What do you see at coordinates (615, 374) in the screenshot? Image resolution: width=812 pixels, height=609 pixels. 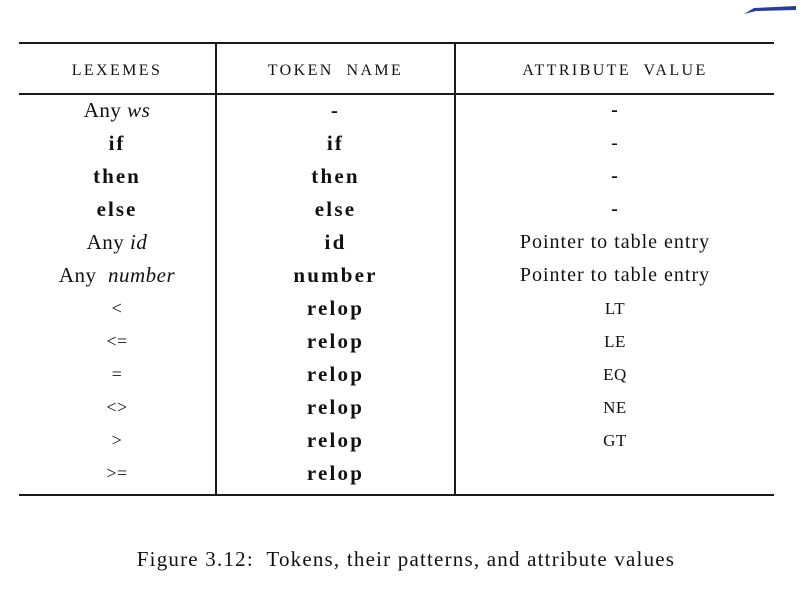 I see `attribute-cell: EQ` at bounding box center [615, 374].